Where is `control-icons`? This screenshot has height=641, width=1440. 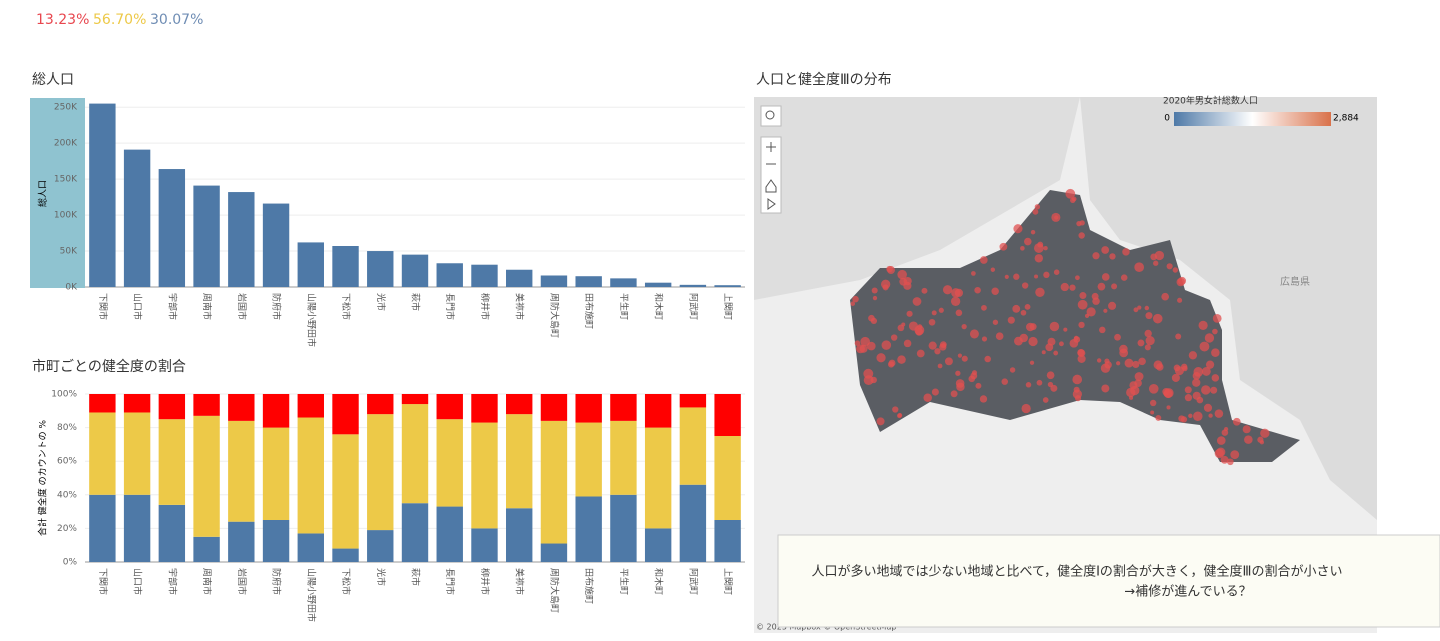
control-icons is located at coordinates (771, 176).